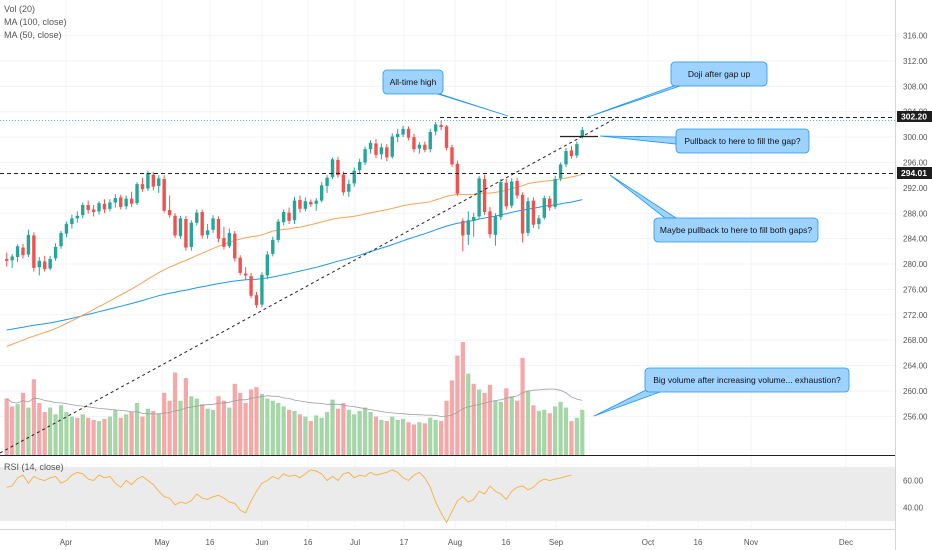 This screenshot has height=550, width=932. Describe the element at coordinates (20, 9) in the screenshot. I see `legend-vol: Vol (20)` at that location.